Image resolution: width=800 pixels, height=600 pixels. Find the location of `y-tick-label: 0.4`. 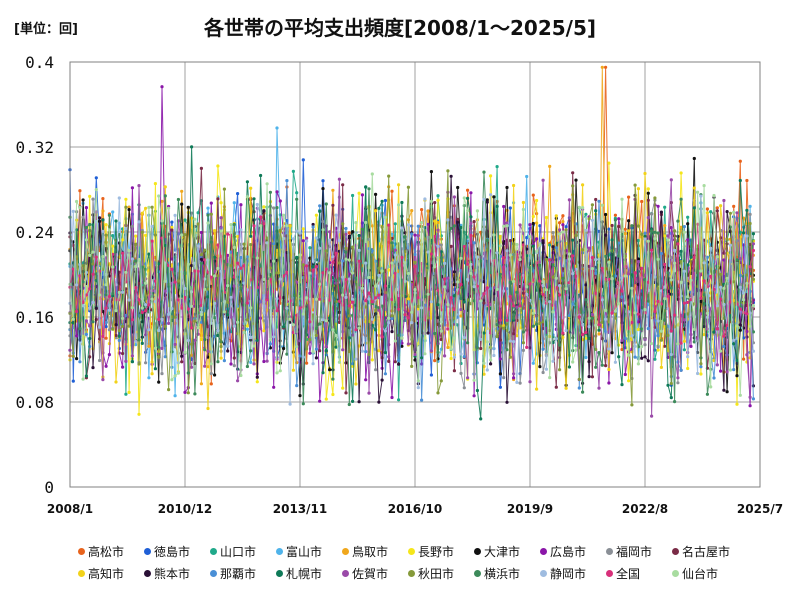

y-tick-label: 0.4 is located at coordinates (39, 62).